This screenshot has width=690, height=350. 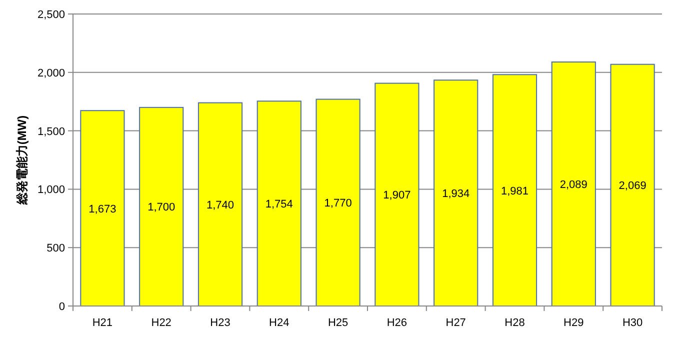 What do you see at coordinates (632, 323) in the screenshot?
I see `x-tick-label: H30` at bounding box center [632, 323].